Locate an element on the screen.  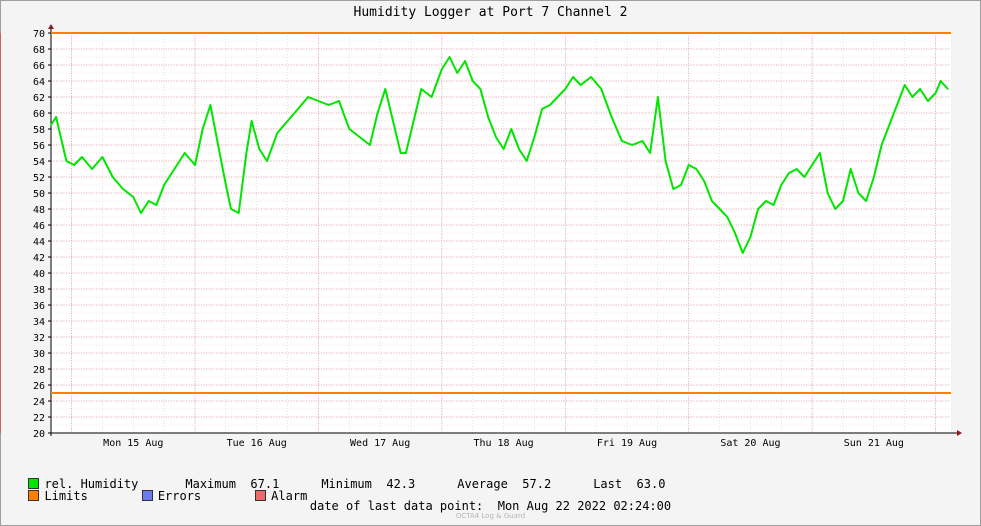
y-tick-label: 62 is located at coordinates (39, 98).